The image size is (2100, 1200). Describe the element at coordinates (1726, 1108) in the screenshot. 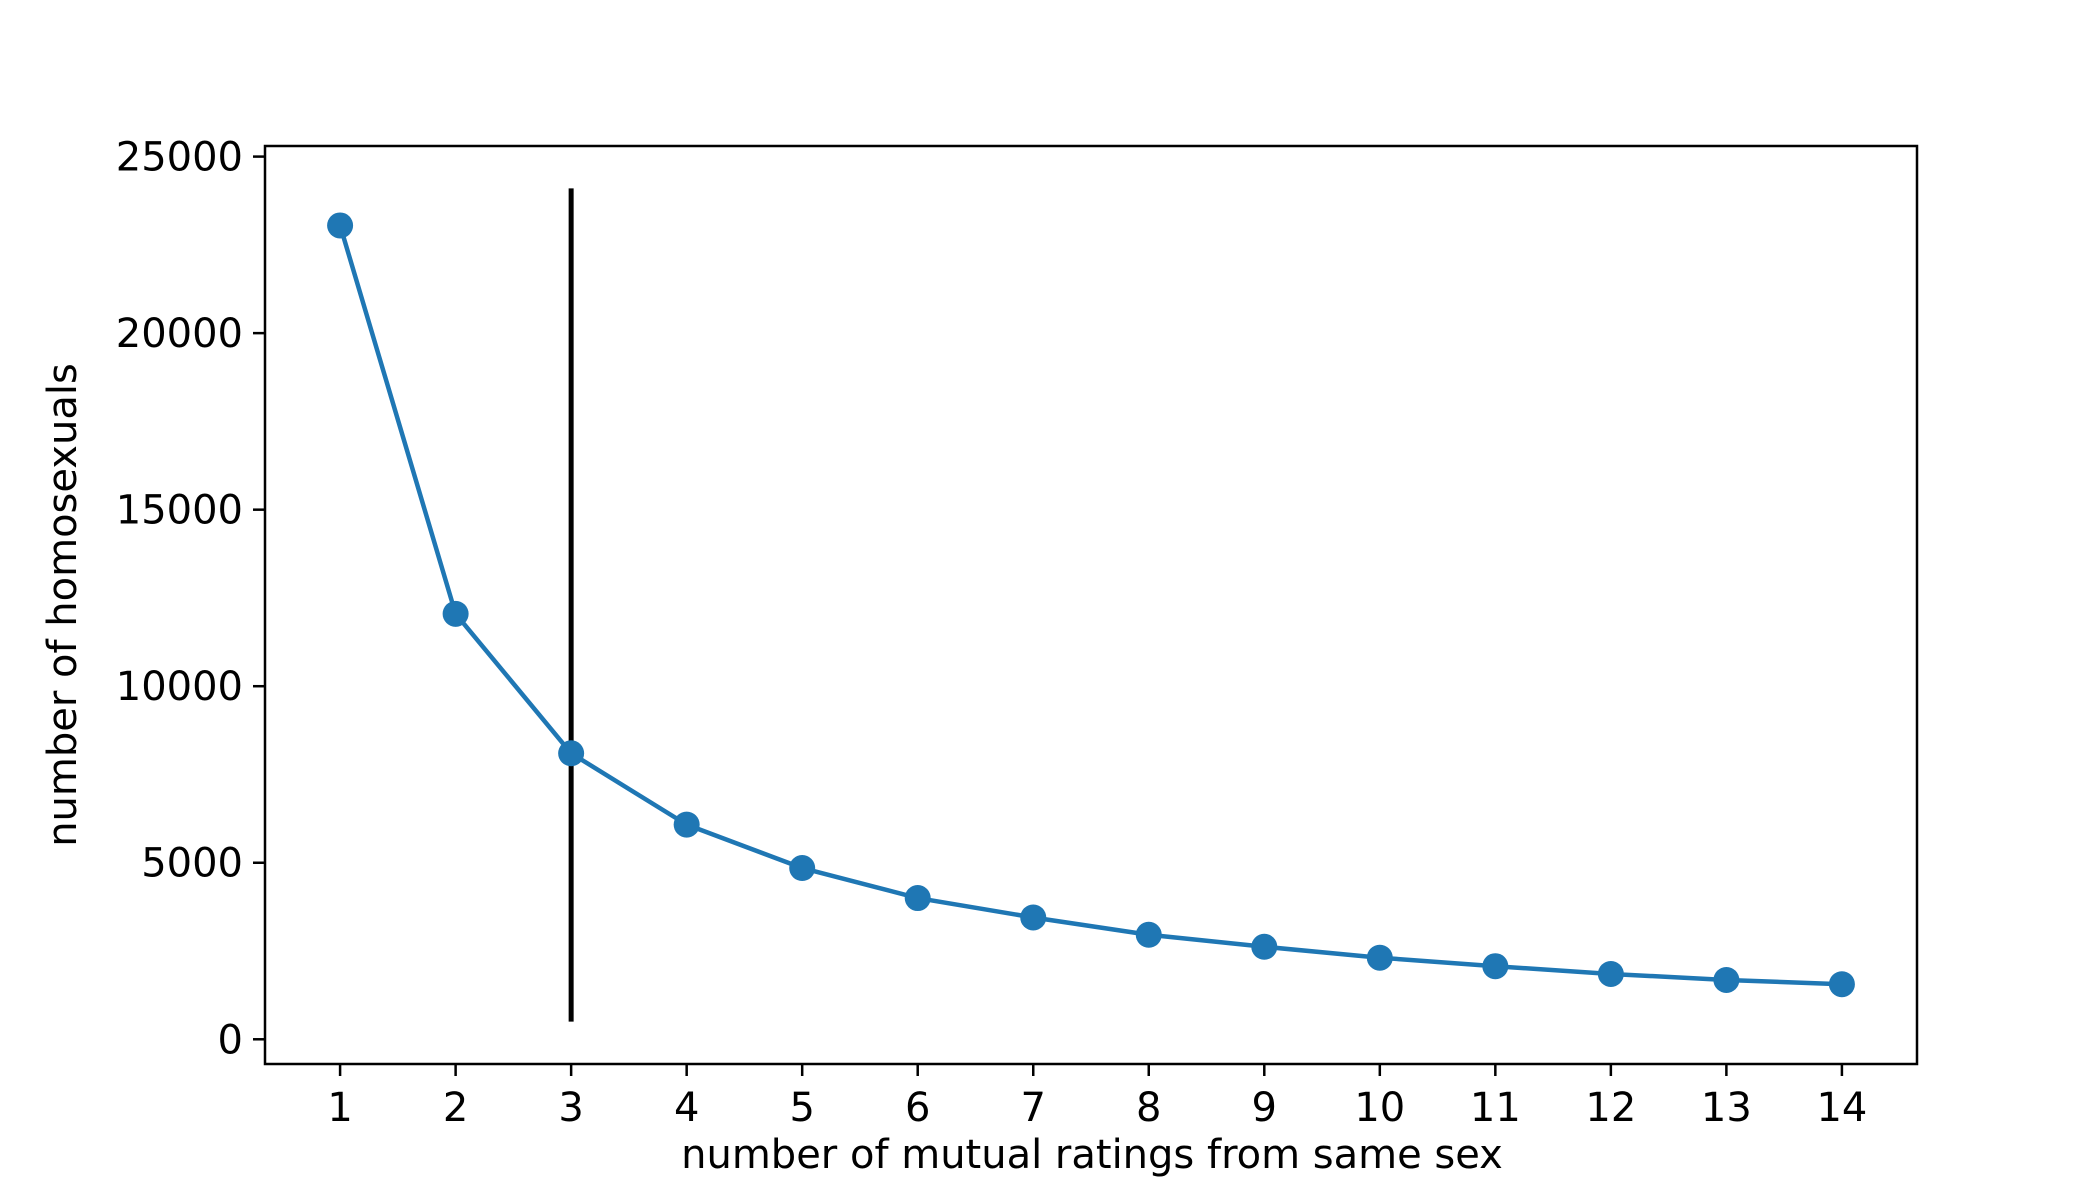

I see `x-tick-label: 13` at that location.